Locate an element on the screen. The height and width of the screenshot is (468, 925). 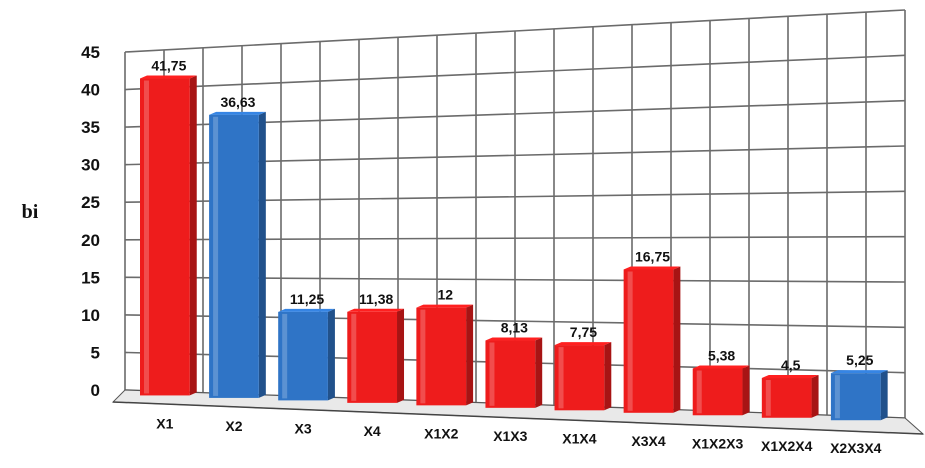
bar-X2X3X4 is located at coordinates (859, 395).